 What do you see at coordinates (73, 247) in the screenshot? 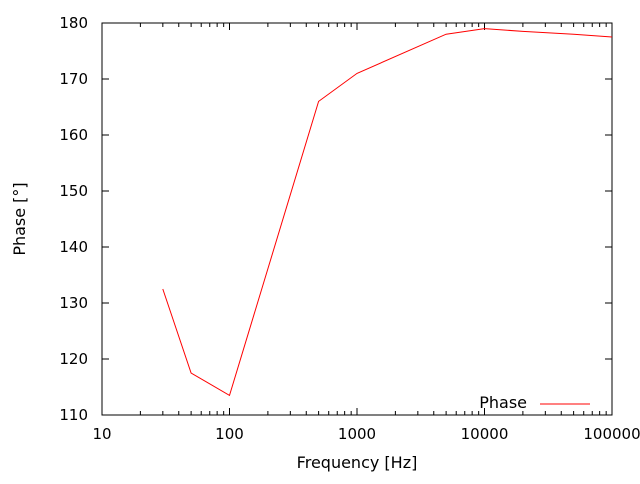
I see `y-tick-label: 140` at bounding box center [73, 247].